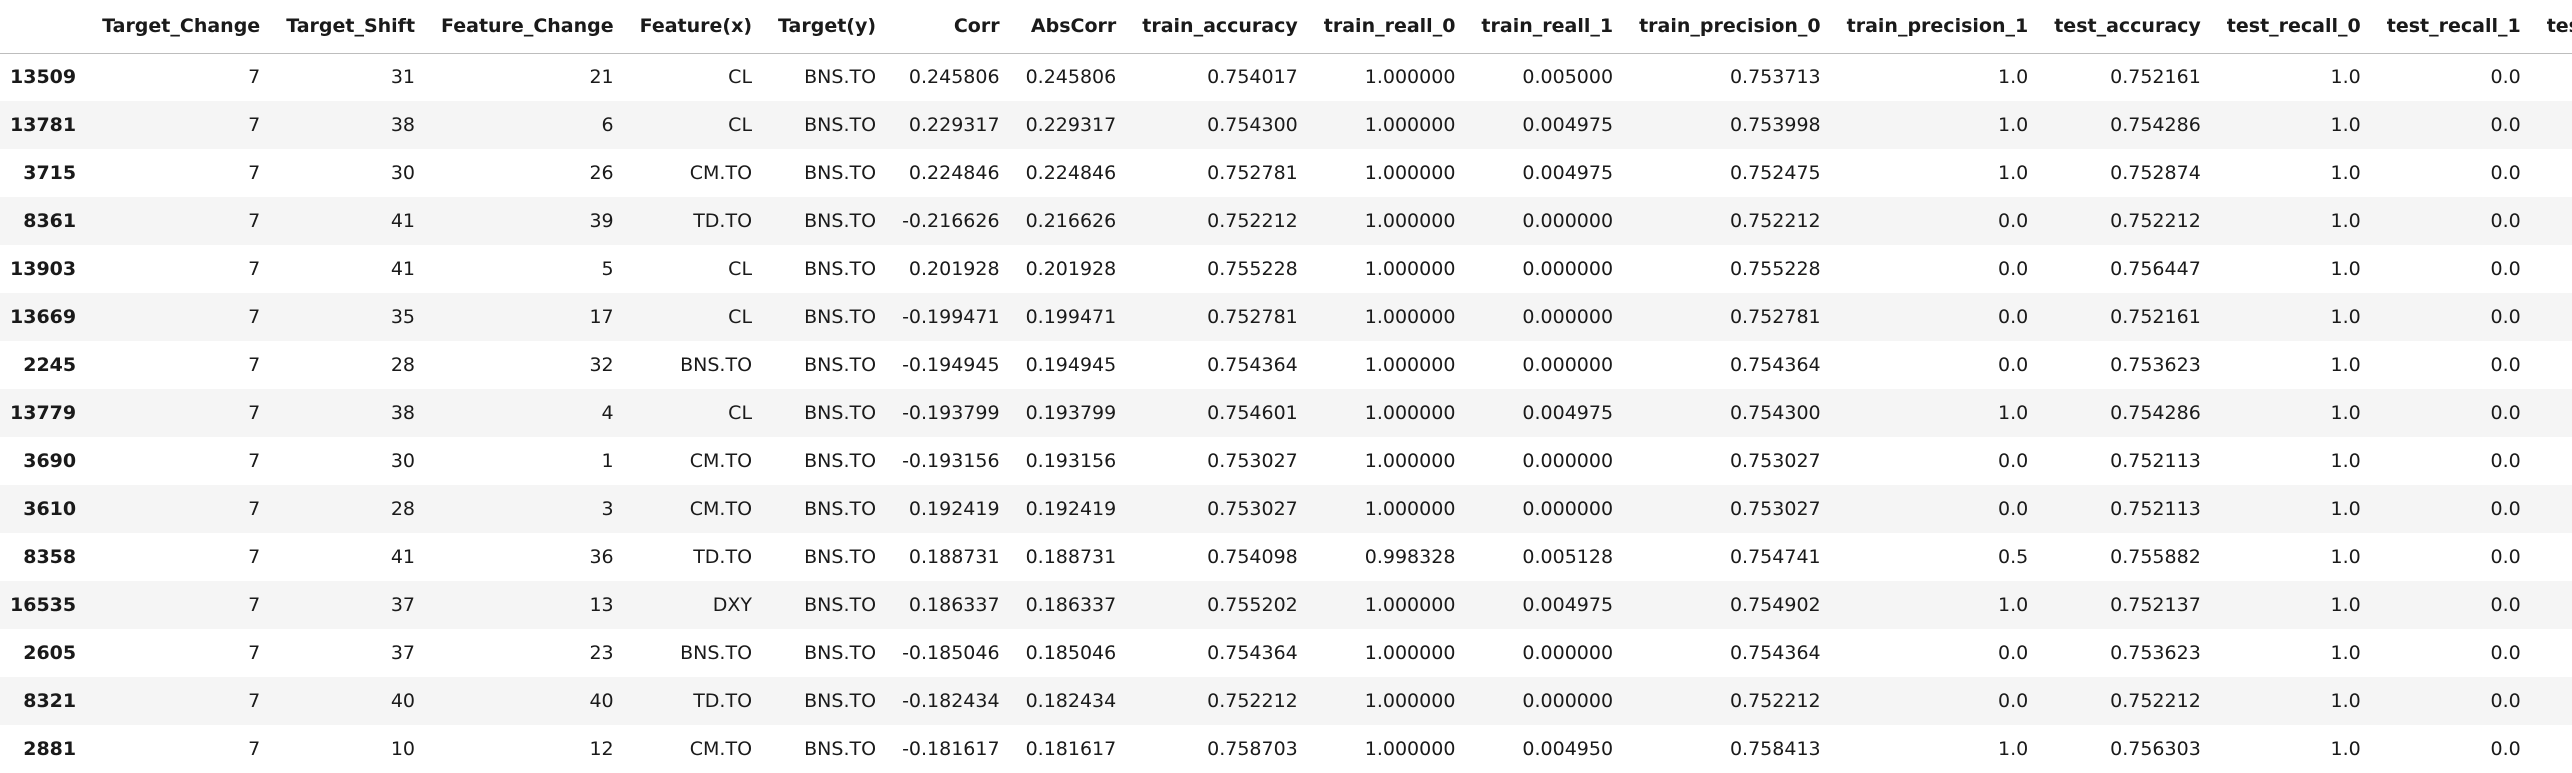  Describe the element at coordinates (43, 125) in the screenshot. I see `row-index: 13781` at that location.